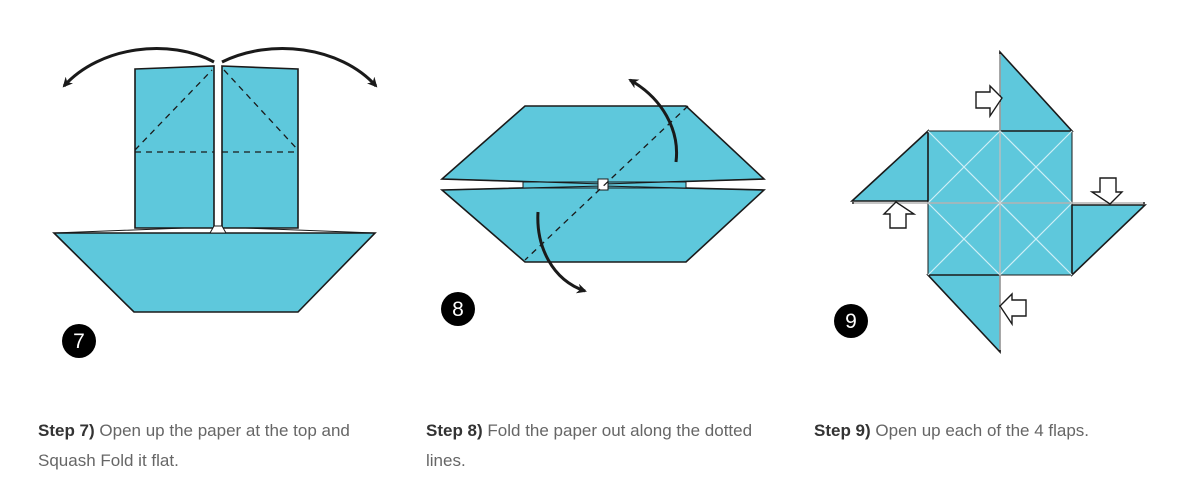 This screenshot has width=1180, height=480. I want to click on step-9-badge, so click(851, 321).